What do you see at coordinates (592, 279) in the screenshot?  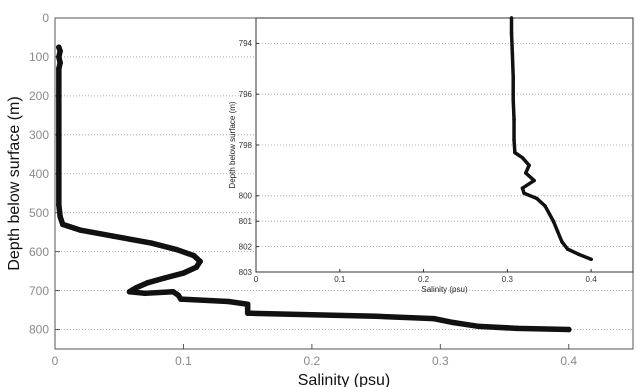 I see `inset-xtick-label: 0.4` at bounding box center [592, 279].